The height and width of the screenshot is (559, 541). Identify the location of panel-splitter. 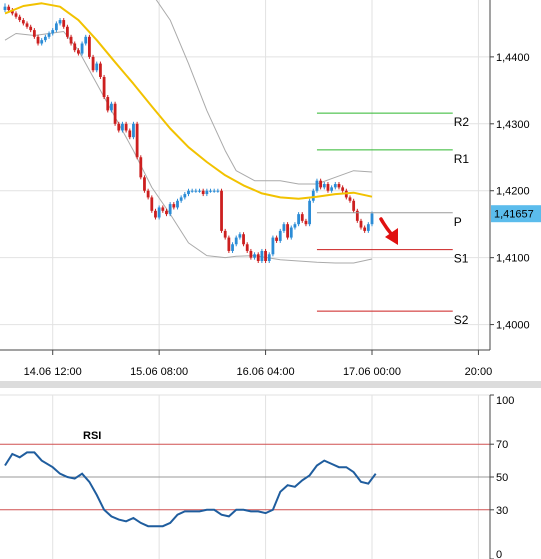
(270, 384).